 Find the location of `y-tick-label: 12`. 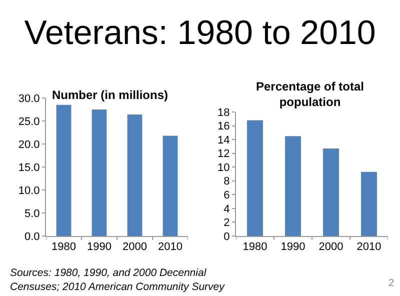

y-tick-label: 12 is located at coordinates (224, 154).